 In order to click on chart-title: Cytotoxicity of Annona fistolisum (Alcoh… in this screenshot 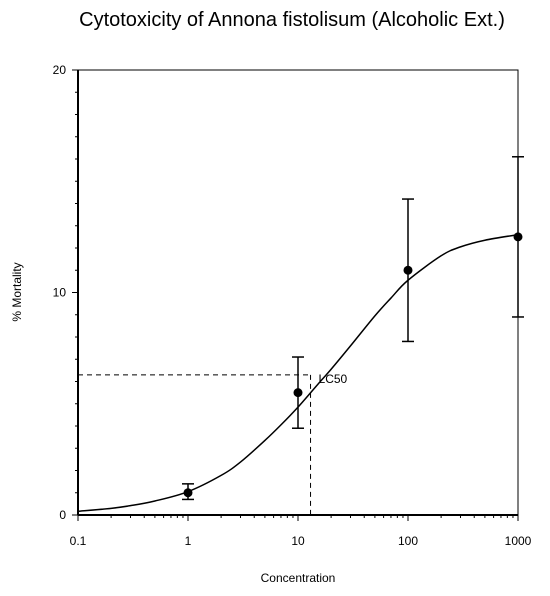, I will do `click(292, 20)`.